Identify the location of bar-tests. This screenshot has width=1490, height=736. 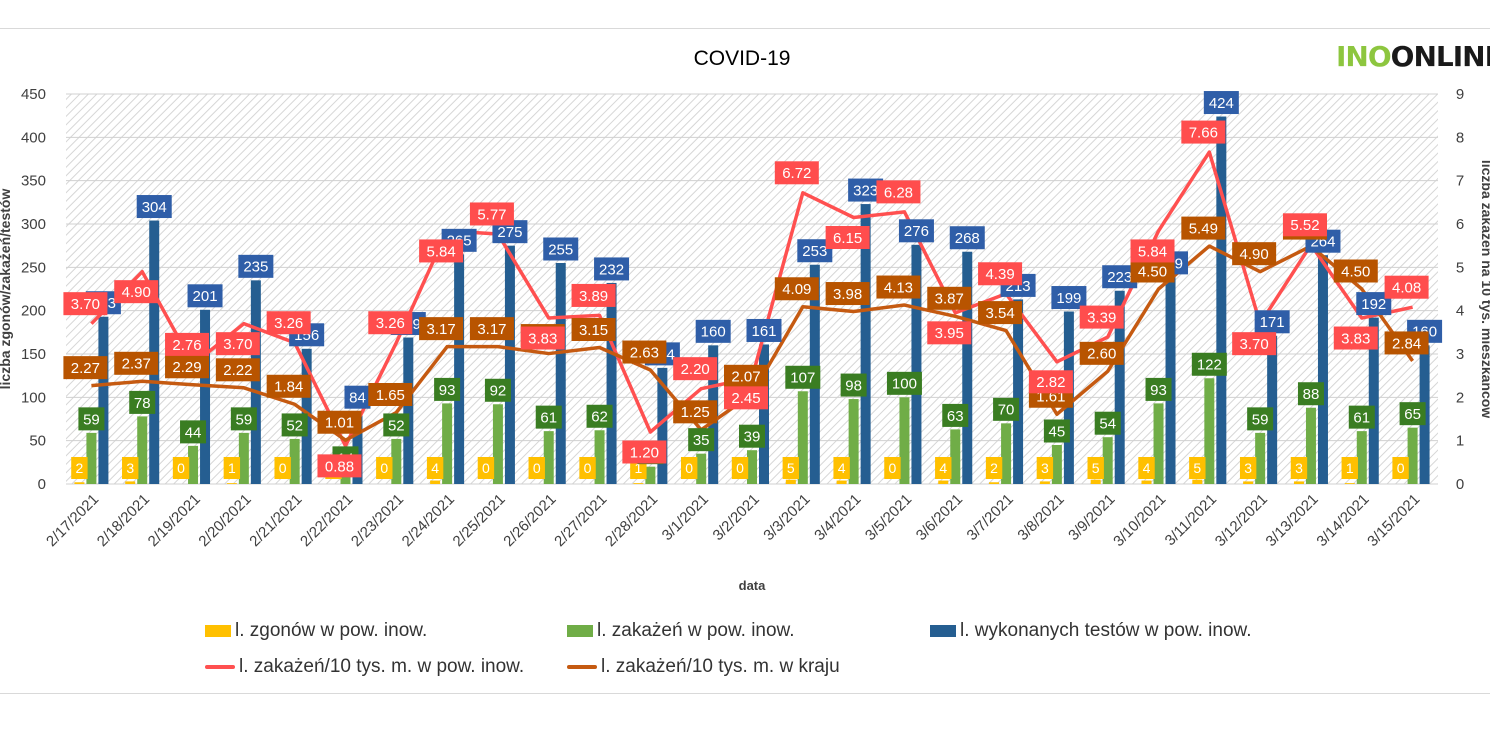
(1323, 369).